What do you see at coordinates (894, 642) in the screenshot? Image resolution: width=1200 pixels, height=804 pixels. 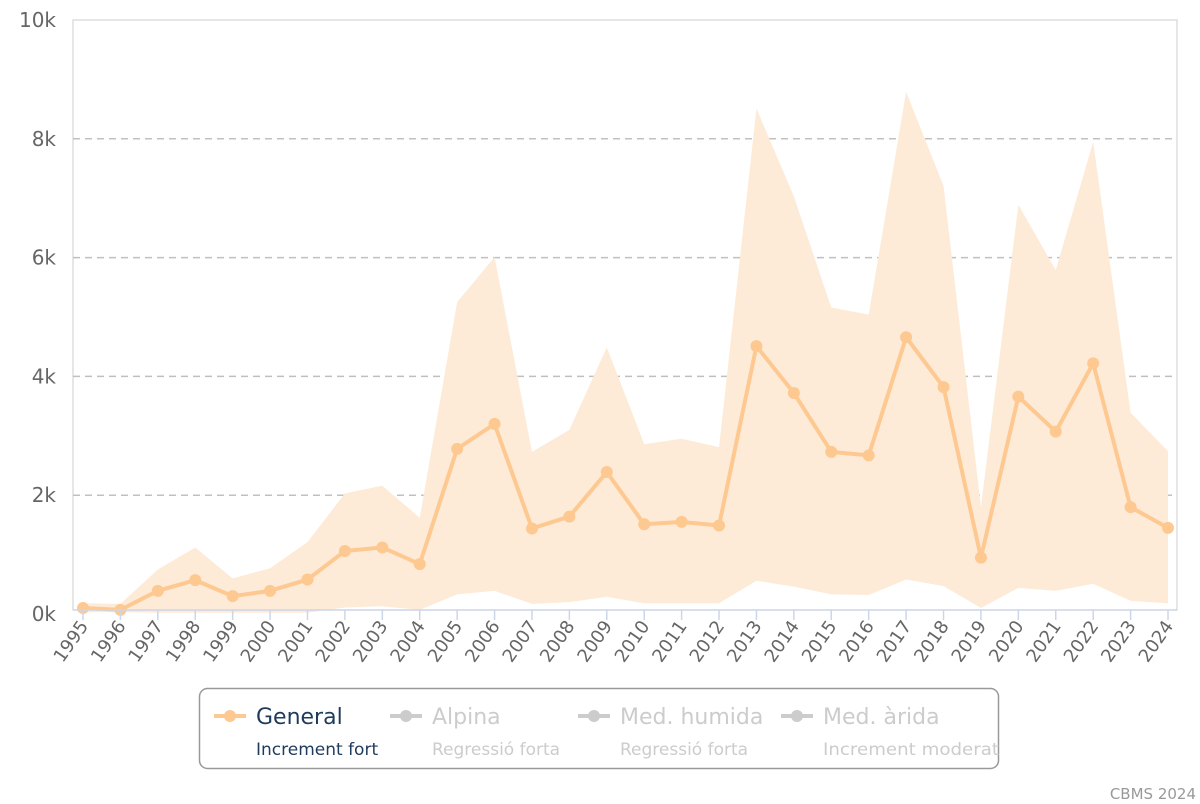 I see `x-tick-label: 2017` at bounding box center [894, 642].